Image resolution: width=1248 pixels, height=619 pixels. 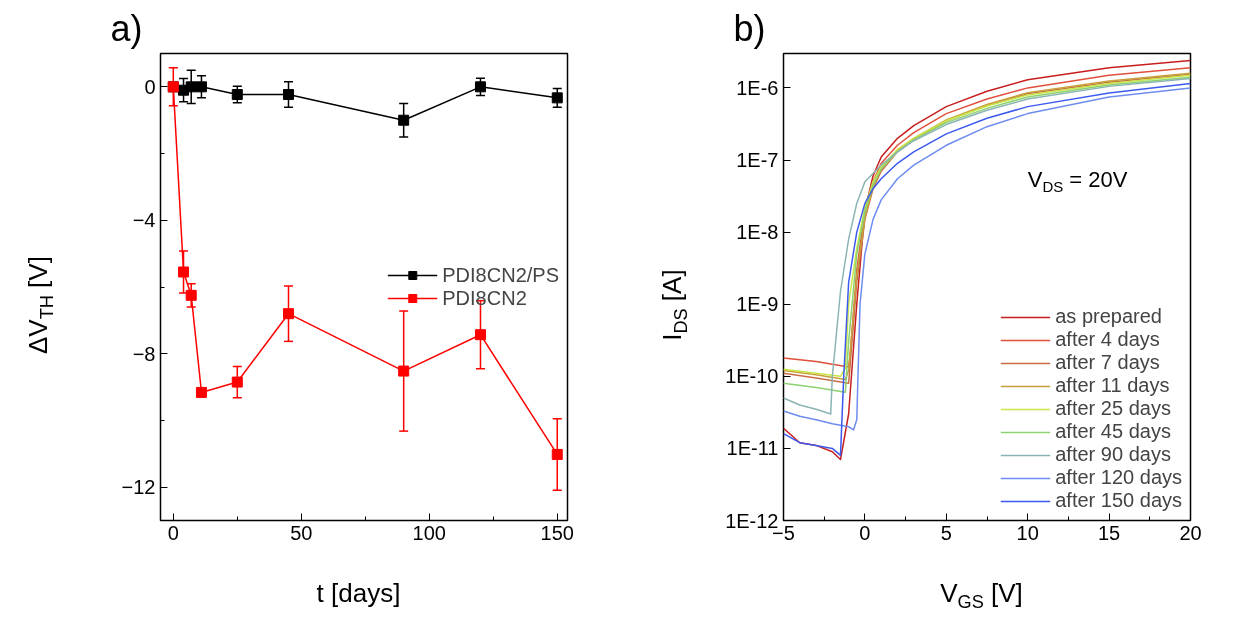 I want to click on x-tick-label: 10, so click(x=1027, y=532).